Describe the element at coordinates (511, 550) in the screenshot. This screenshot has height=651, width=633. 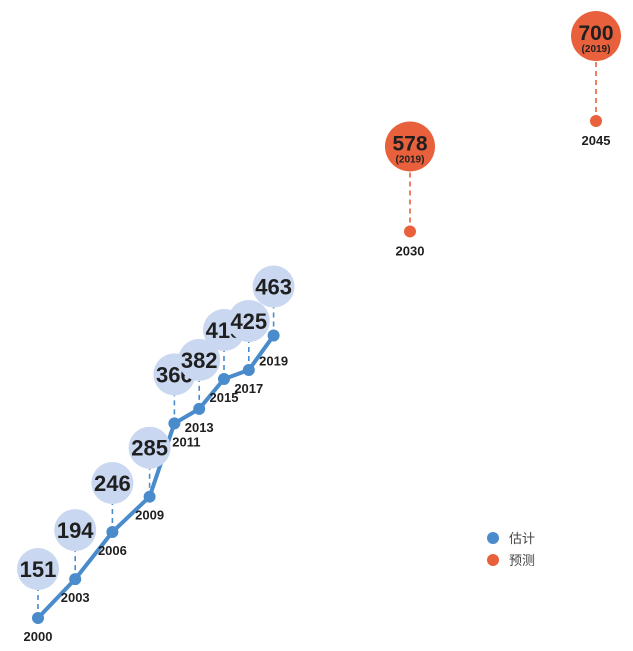
I see `legend: 估计 预测` at that location.